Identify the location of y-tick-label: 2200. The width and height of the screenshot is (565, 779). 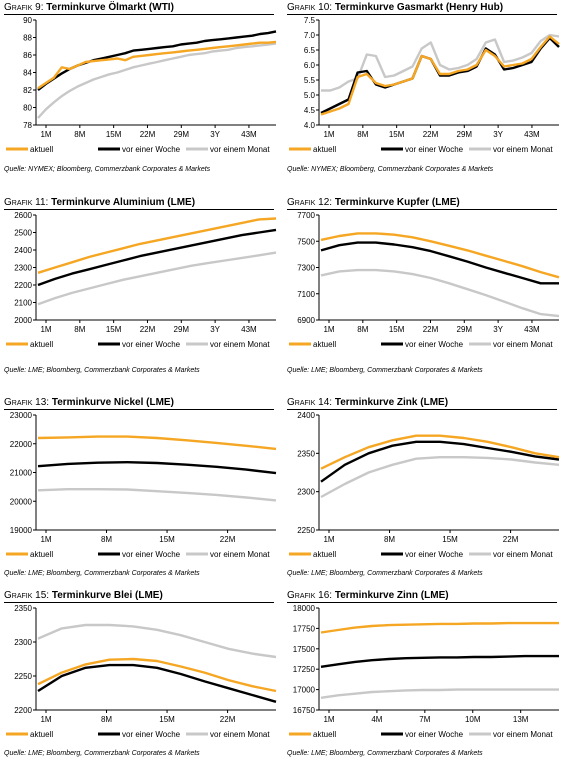
(23, 285).